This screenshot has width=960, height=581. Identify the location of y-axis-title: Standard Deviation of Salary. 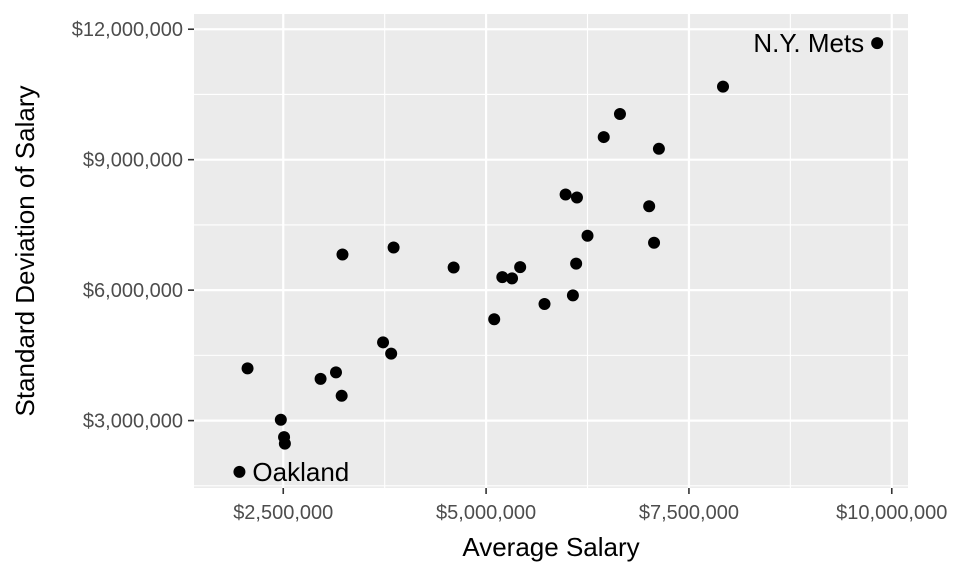
(25, 251).